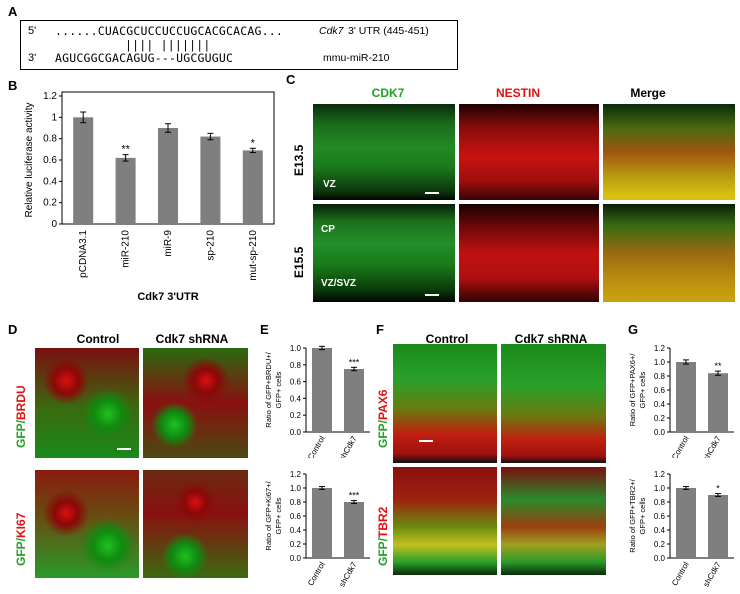 Image resolution: width=740 pixels, height=594 pixels. What do you see at coordinates (98, 339) in the screenshot?
I see `control-header-d: Control` at bounding box center [98, 339].